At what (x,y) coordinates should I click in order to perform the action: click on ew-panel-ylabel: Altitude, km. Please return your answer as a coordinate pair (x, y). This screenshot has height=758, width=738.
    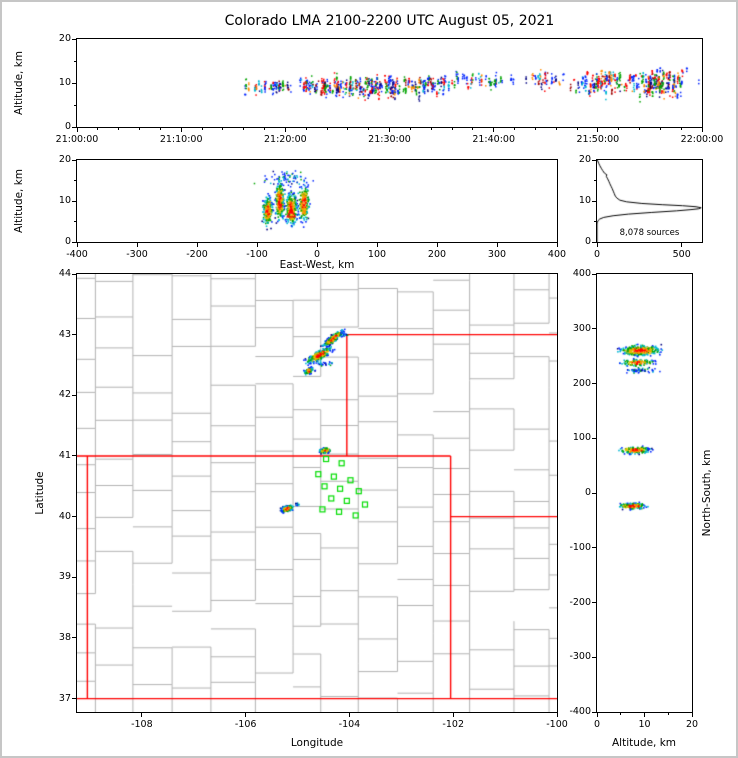
    Looking at the image, I should click on (19, 201).